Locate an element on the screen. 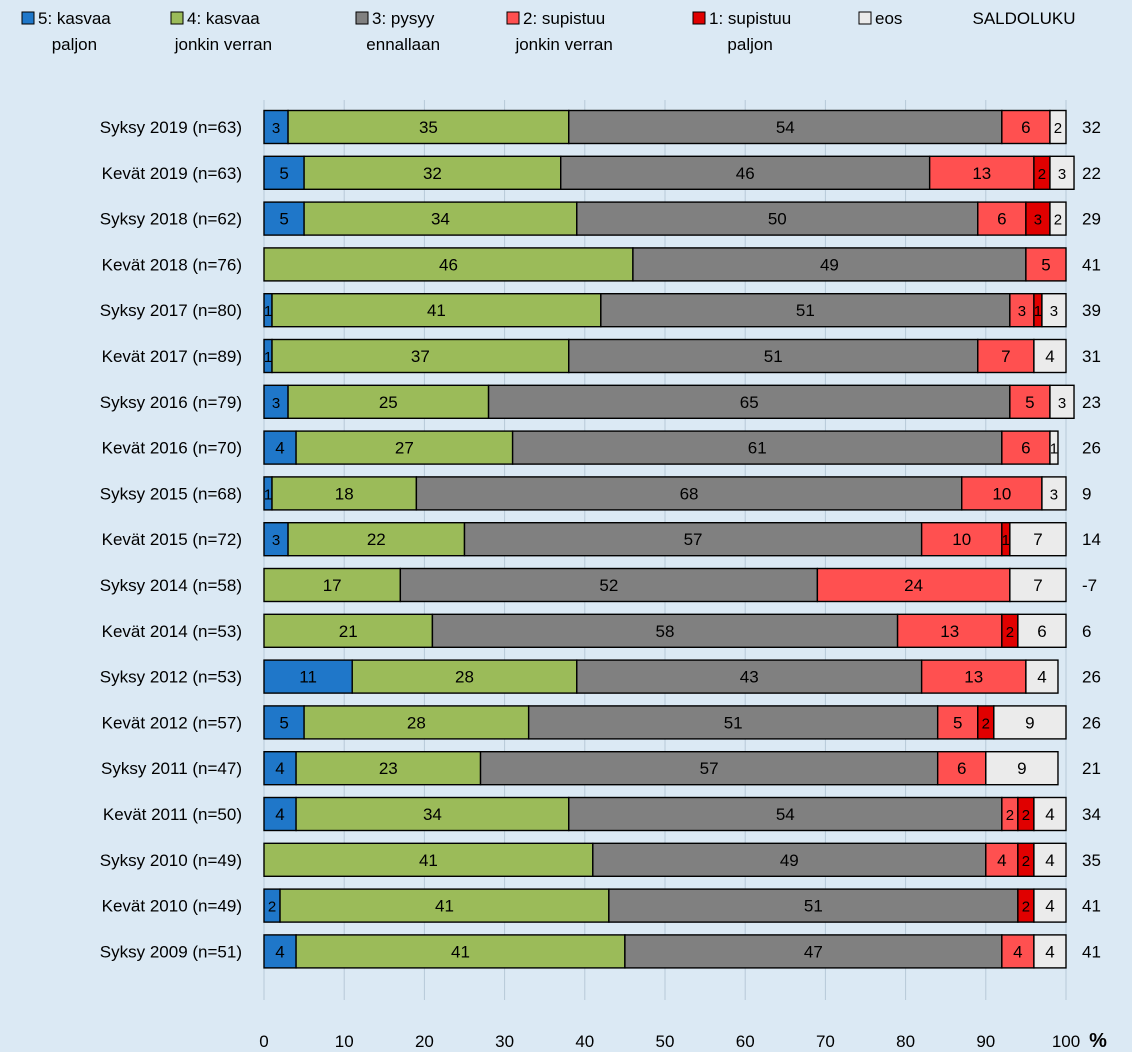 This screenshot has height=1052, width=1132. saldo-header: SALDOLUKU is located at coordinates (1024, 18).